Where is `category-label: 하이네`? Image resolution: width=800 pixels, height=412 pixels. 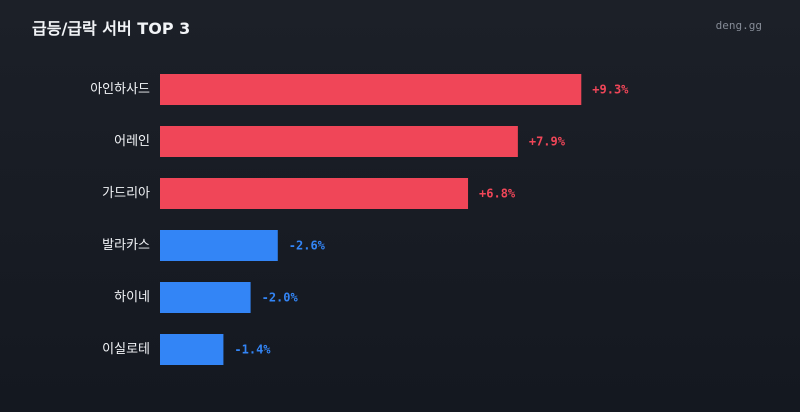 category-label: 하이네 is located at coordinates (132, 297).